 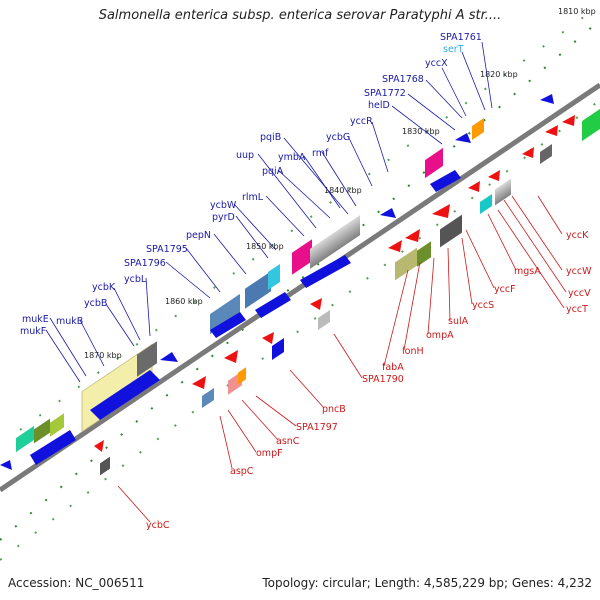 I want to click on gene-label: SPA1790, so click(x=383, y=379).